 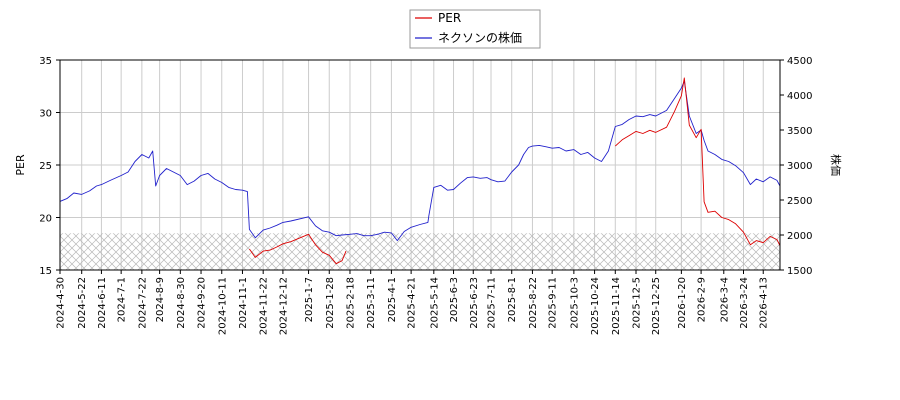 I want to click on x-tick-label: 2024-8-9, so click(x=160, y=299).